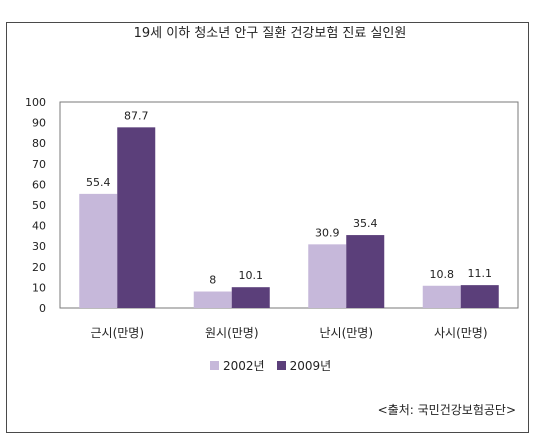 Image resolution: width=540 pixels, height=447 pixels. Describe the element at coordinates (39, 267) in the screenshot. I see `y-tick-label: 20` at that location.